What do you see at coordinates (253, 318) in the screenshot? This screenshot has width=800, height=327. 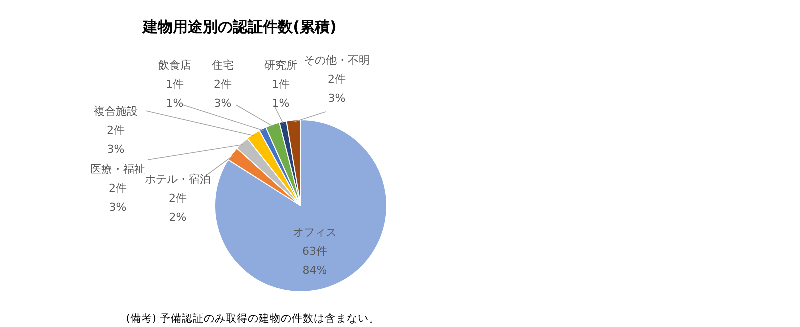 I see `text: (備考) 予備認証のみ取得の建物の件数は含まない。` at bounding box center [253, 318].